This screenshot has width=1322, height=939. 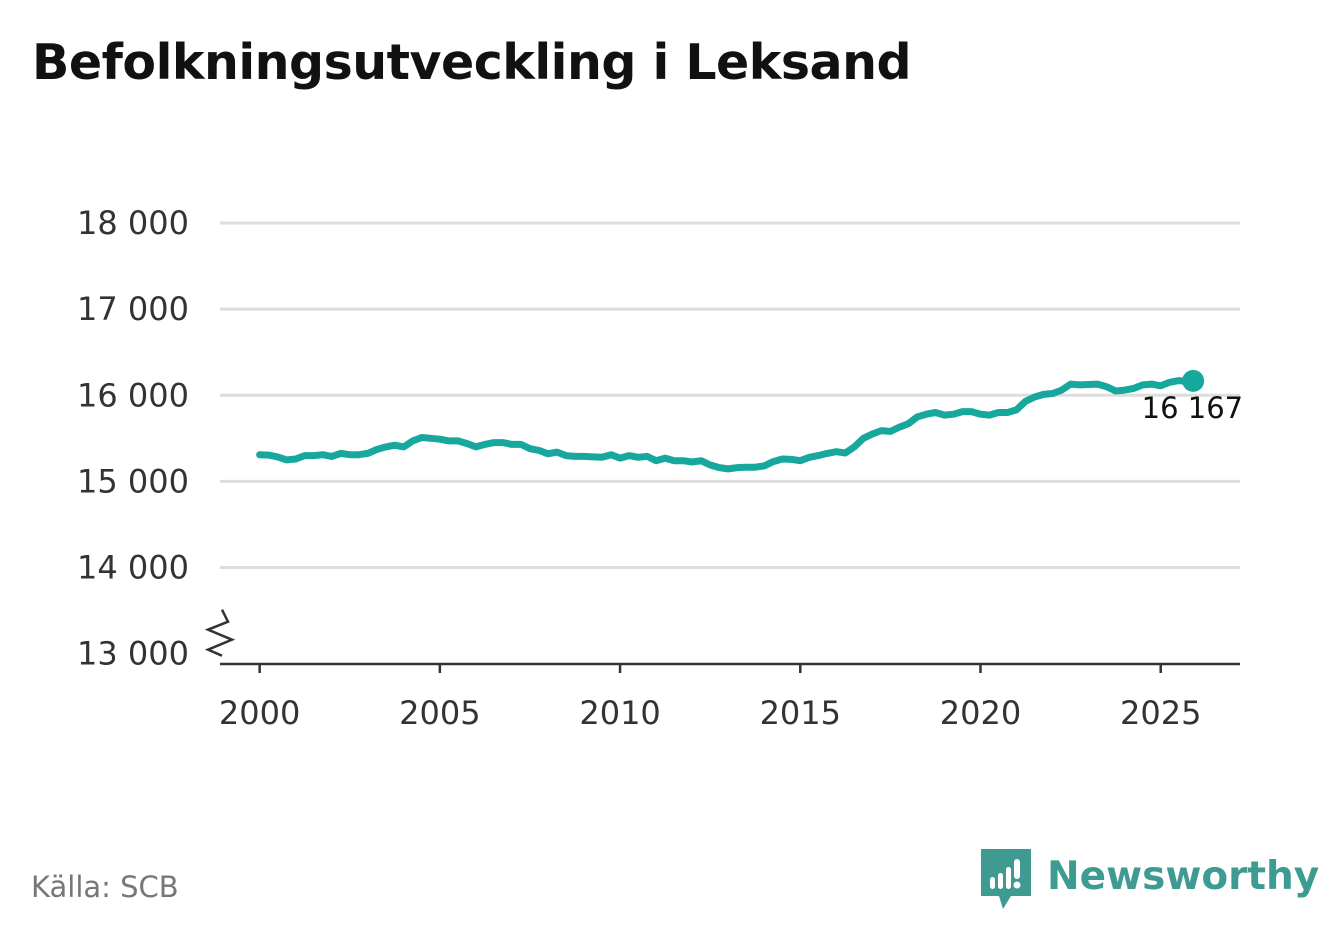 What do you see at coordinates (133, 654) in the screenshot?
I see `y-tick-label-13000: 13 000` at bounding box center [133, 654].